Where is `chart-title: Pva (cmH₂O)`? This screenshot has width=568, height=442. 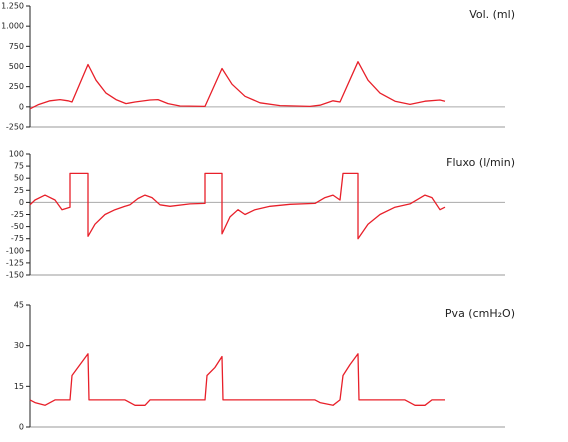
chart-title: Pva (cmH₂O) is located at coordinates (480, 313).